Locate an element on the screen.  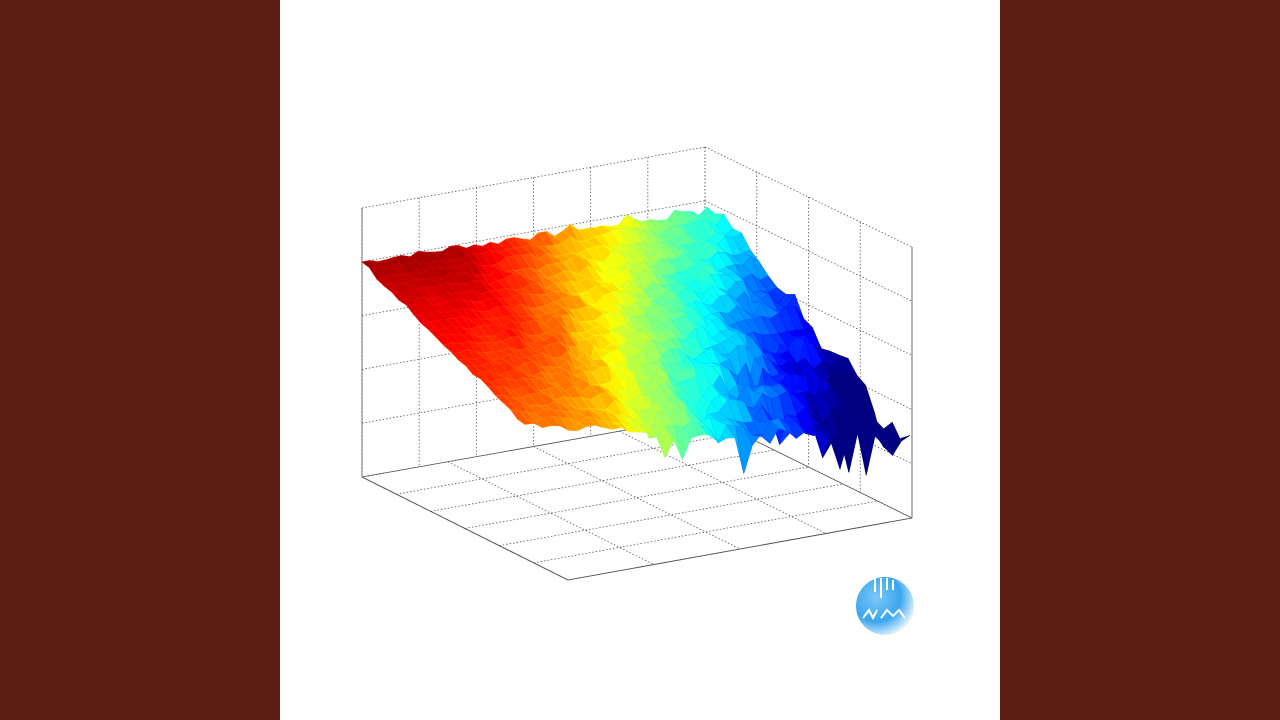
logo-lettering is located at coordinates (884, 599).